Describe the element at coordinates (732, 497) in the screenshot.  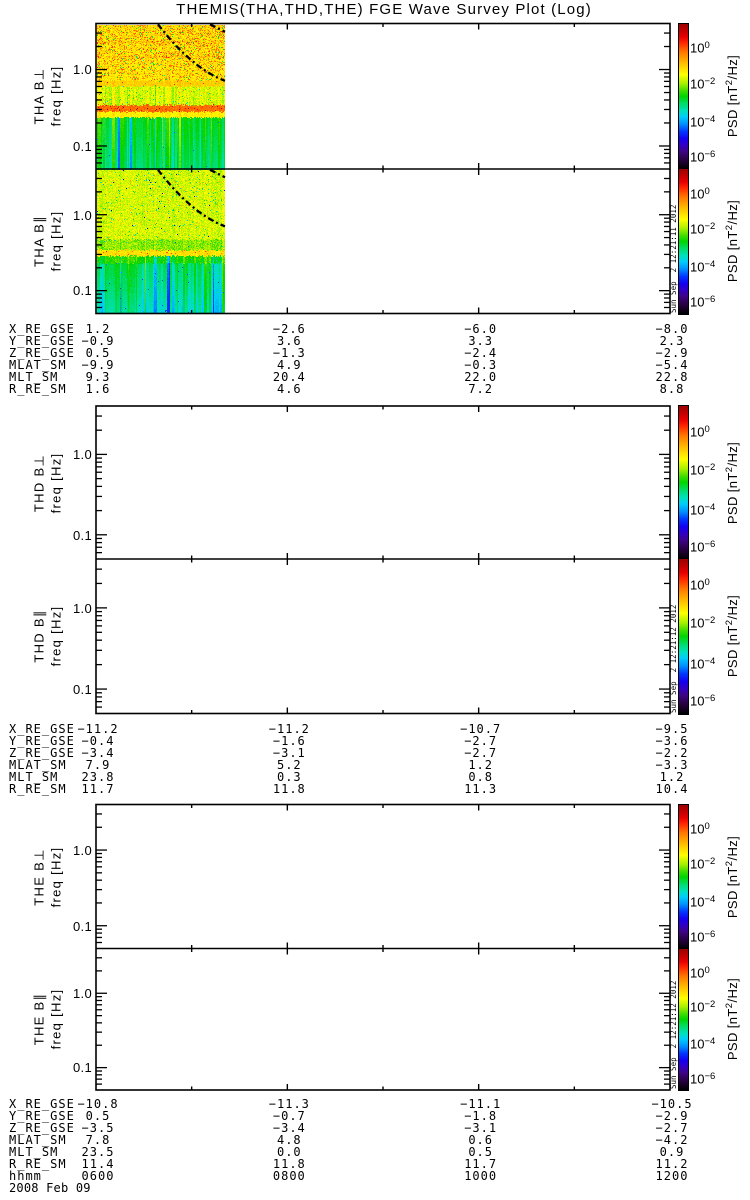
I see `psd-label-pre: PSD [nT` at that location.